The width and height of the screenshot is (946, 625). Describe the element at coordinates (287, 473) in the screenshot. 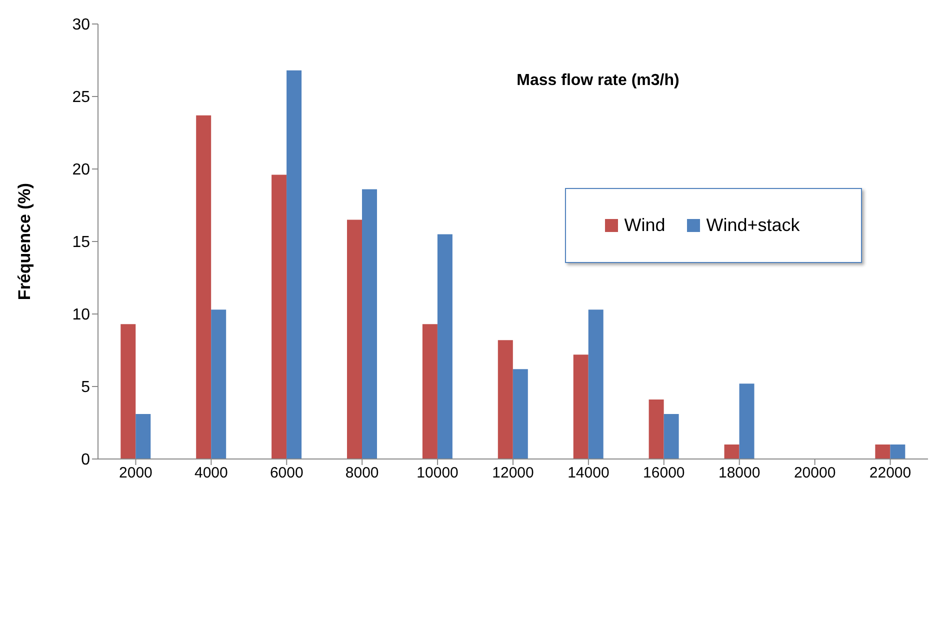

I see `x-tick-label: 6000` at that location.